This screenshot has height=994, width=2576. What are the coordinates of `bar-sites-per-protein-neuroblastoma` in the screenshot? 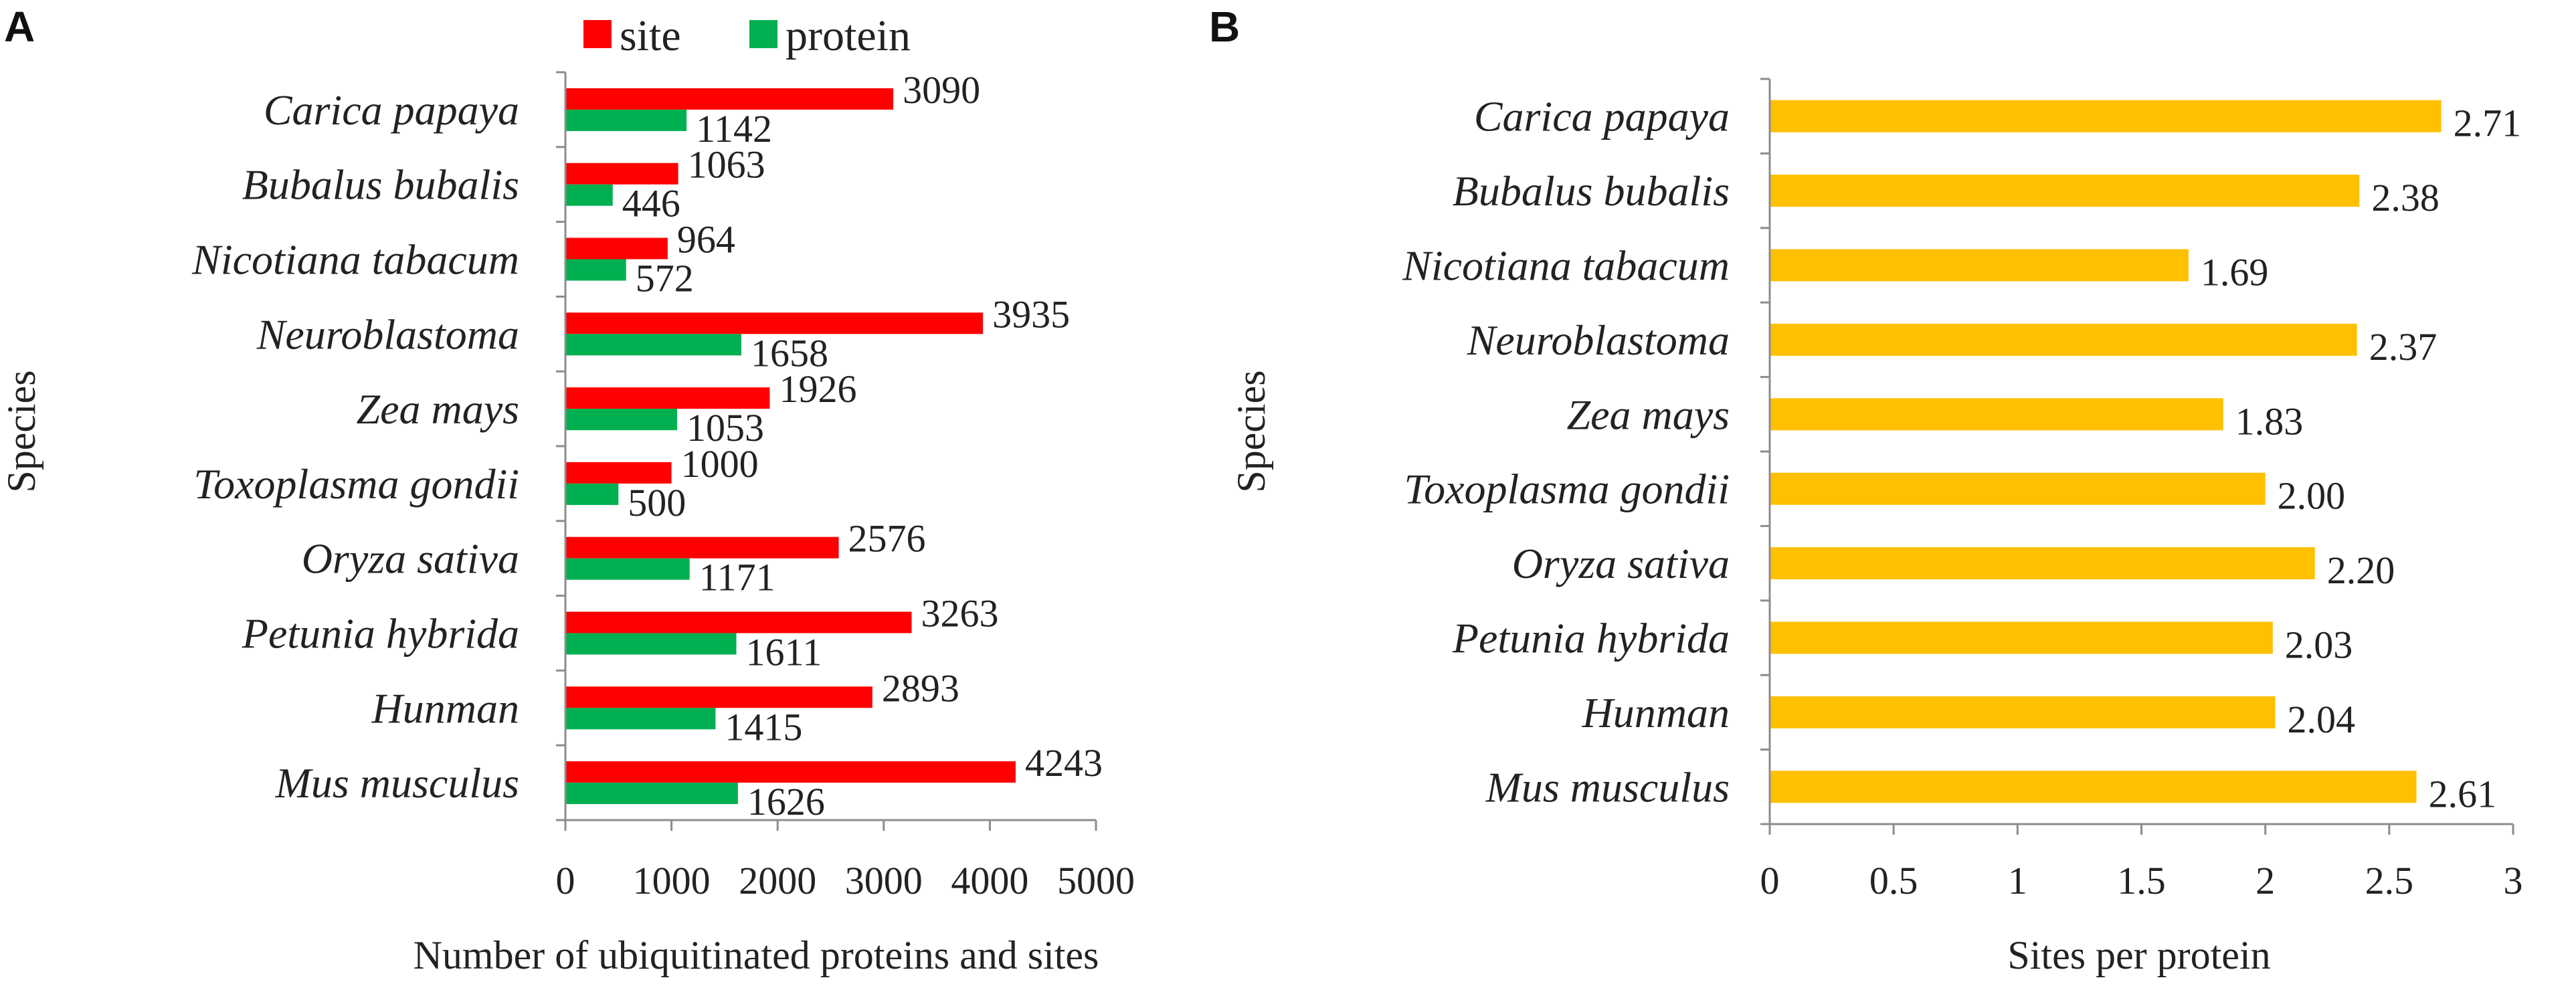 It's located at (2063, 339).